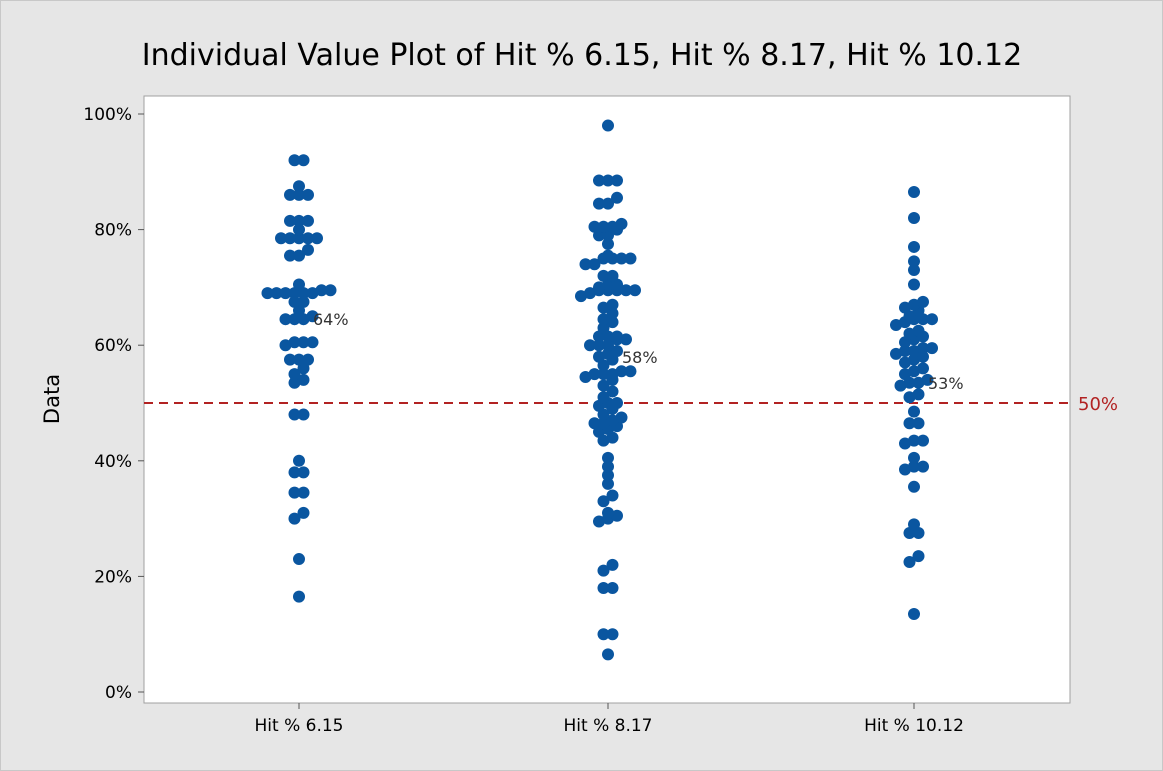 Image resolution: width=1163 pixels, height=771 pixels. I want to click on x-tick-label: Hit % 6.15, so click(299, 726).